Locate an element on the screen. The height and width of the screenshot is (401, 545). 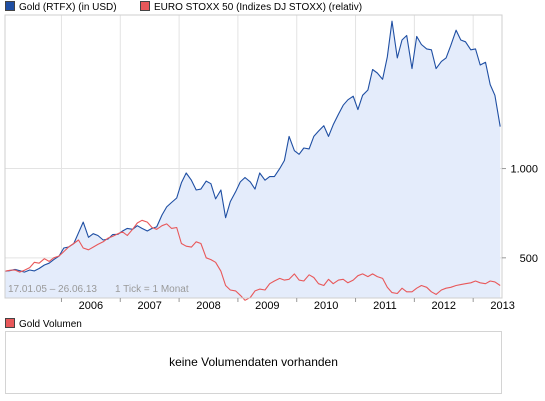
volume-panel: keine Volumendaten vorhanden is located at coordinates (253, 362).